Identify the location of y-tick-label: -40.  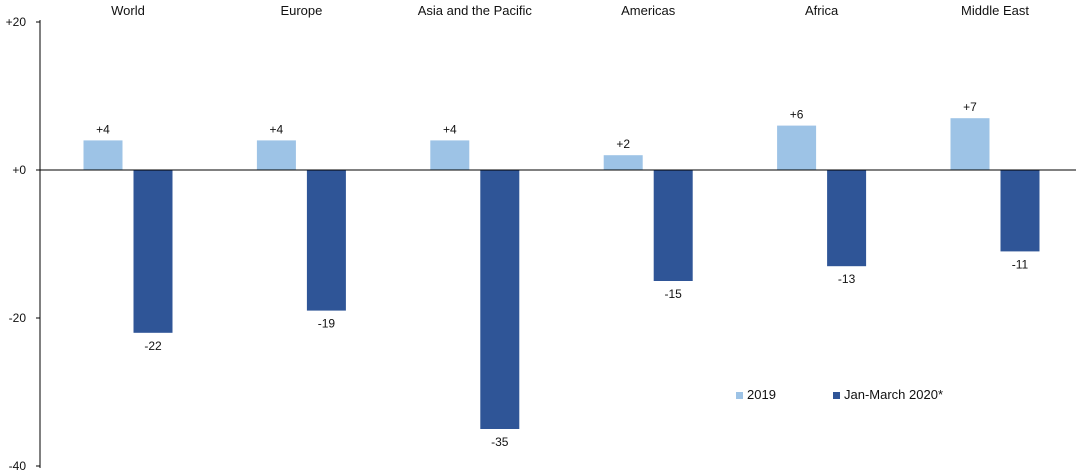
(18, 466).